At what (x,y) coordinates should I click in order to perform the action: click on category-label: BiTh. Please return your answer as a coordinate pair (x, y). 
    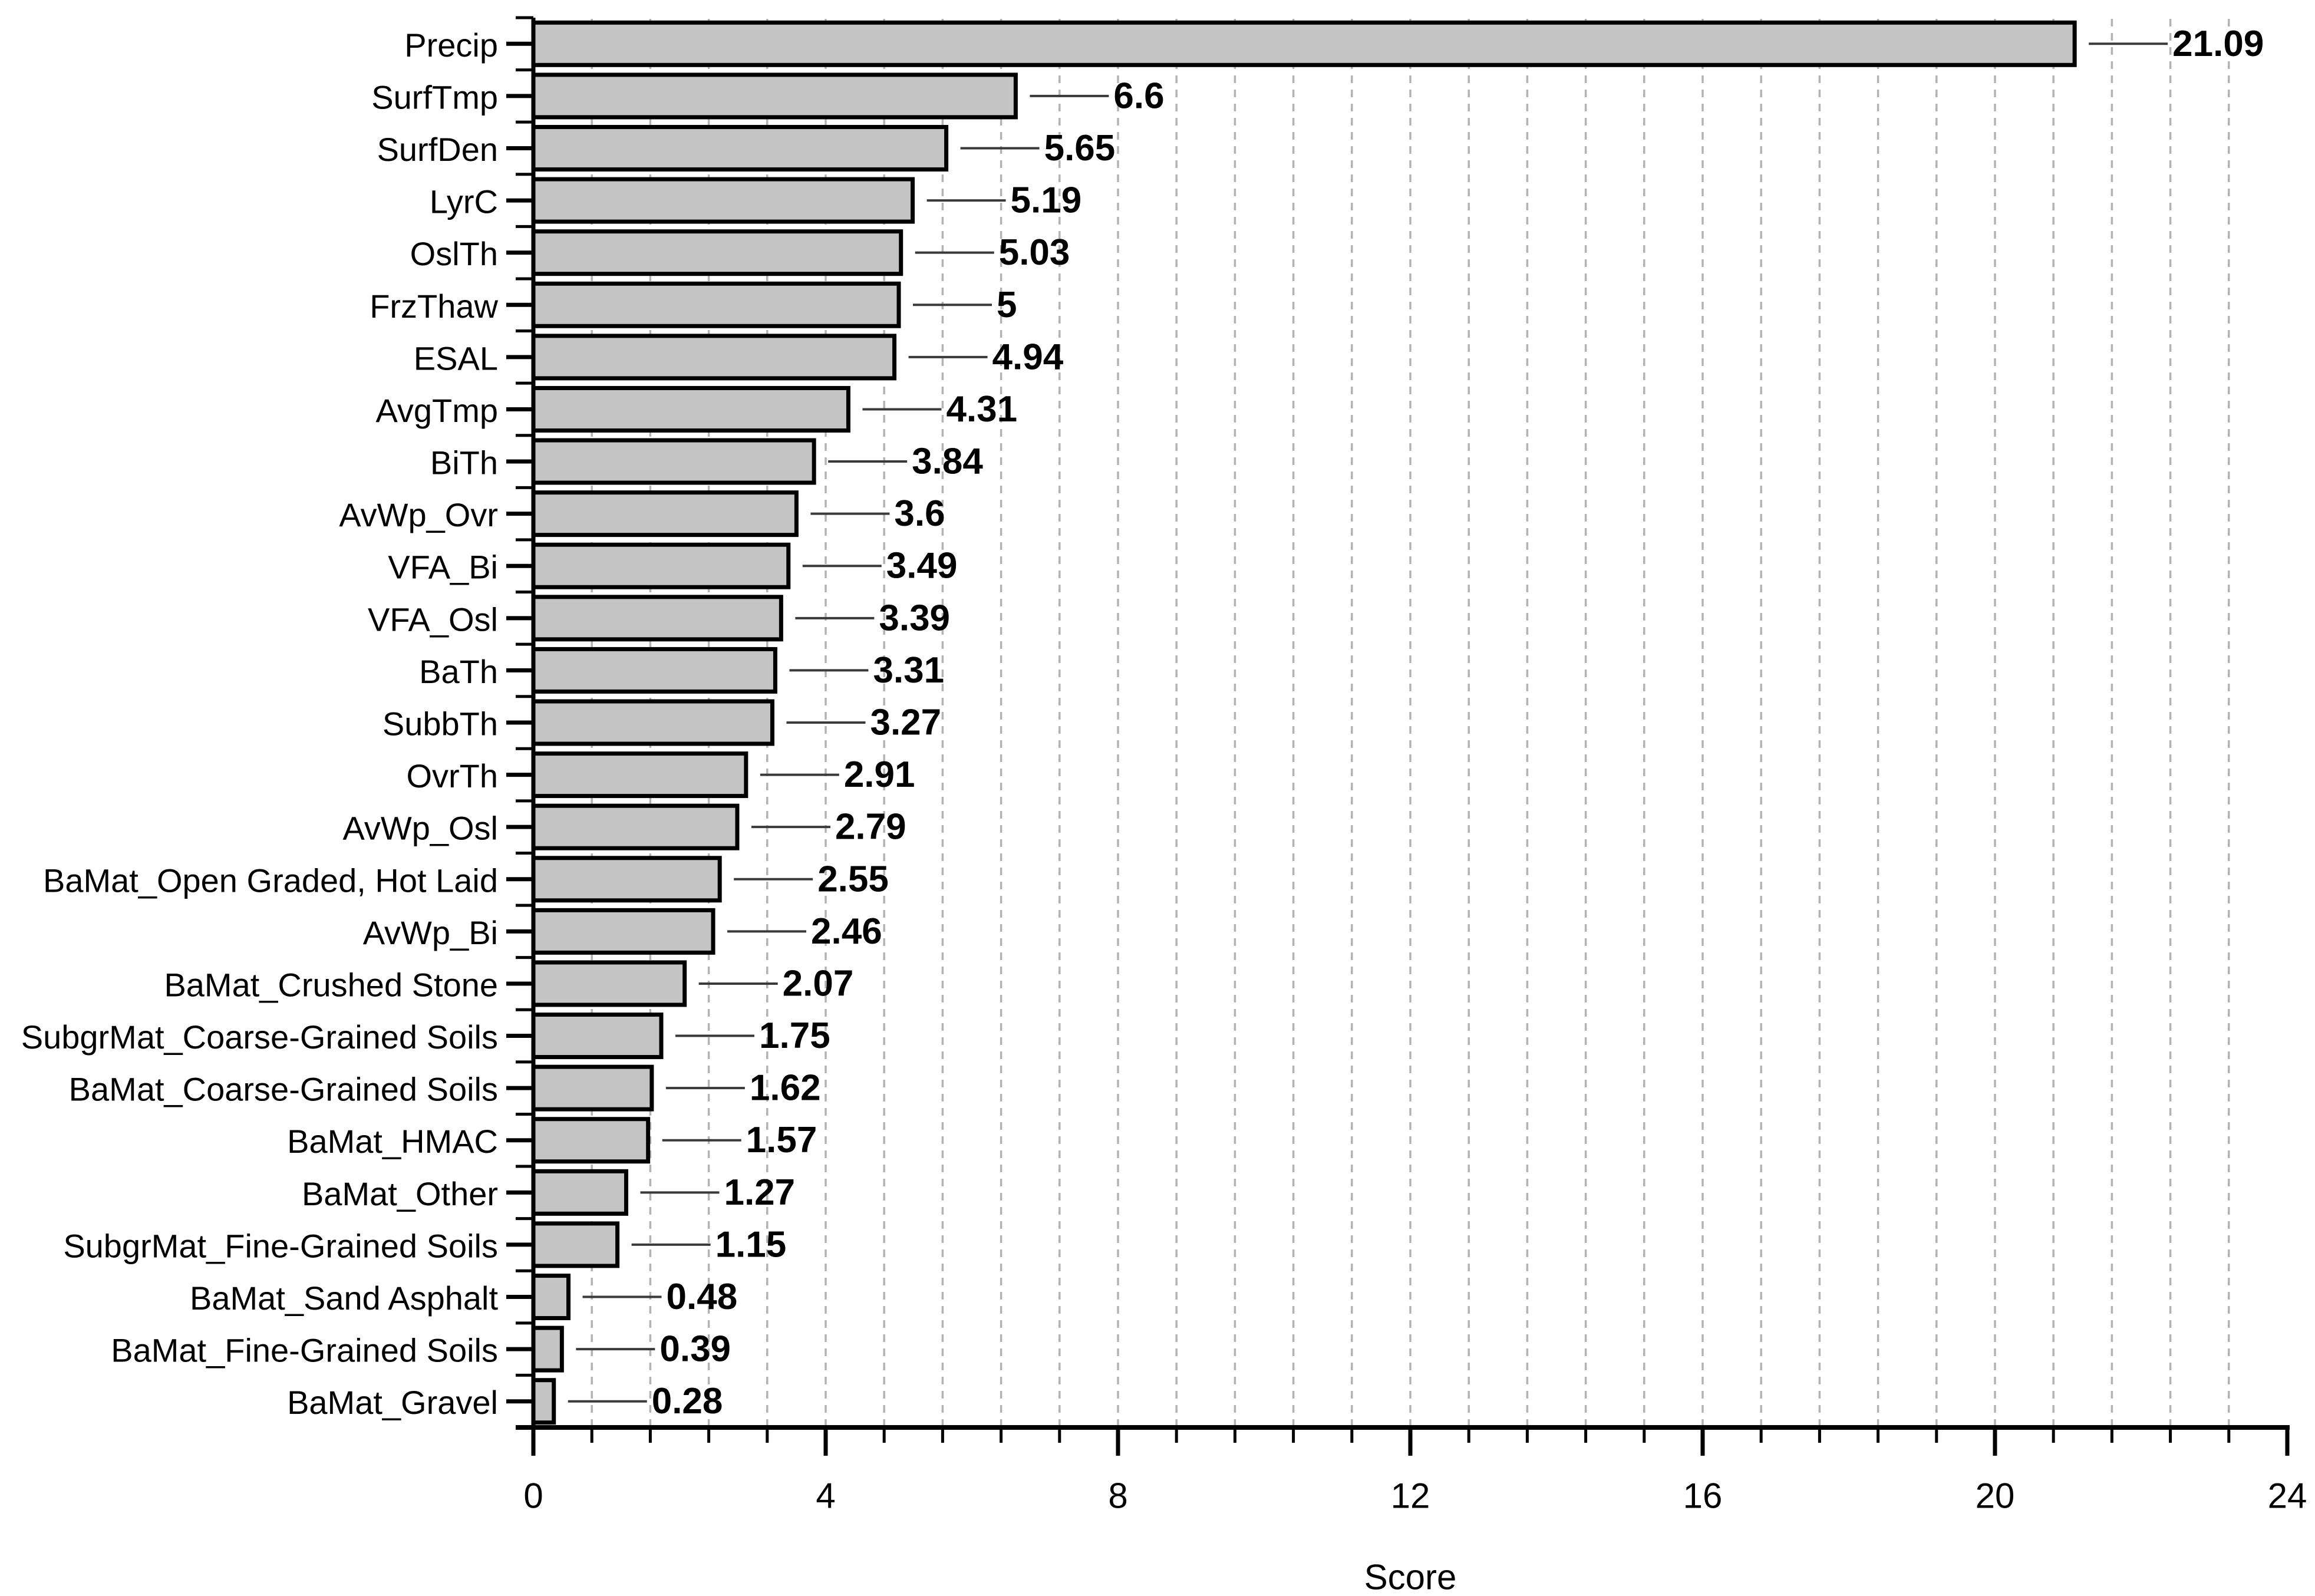
    Looking at the image, I should click on (464, 463).